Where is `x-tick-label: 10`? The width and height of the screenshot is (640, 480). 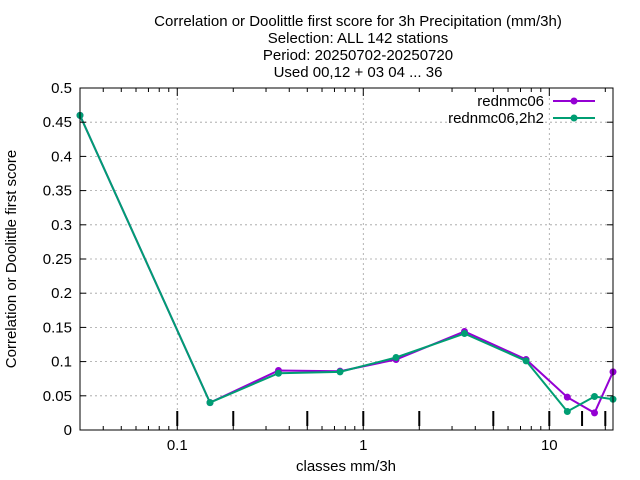
x-tick-label: 10 is located at coordinates (549, 445).